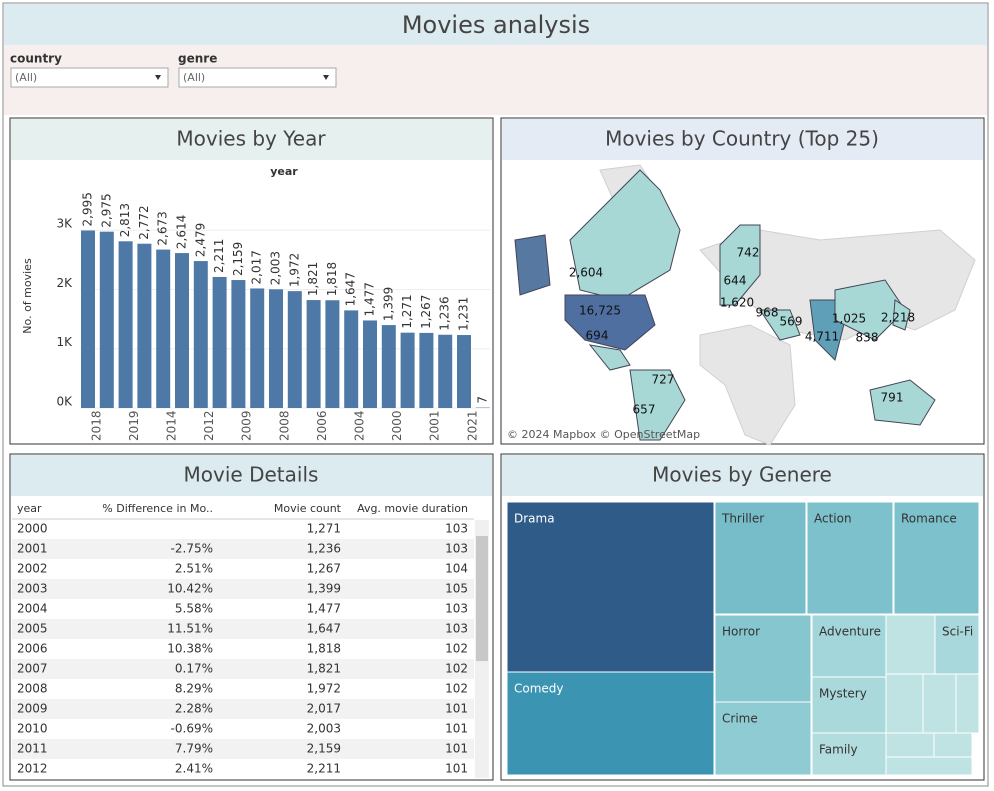  Describe the element at coordinates (412, 508) in the screenshot. I see `column-header: Avg. movie duration` at that location.